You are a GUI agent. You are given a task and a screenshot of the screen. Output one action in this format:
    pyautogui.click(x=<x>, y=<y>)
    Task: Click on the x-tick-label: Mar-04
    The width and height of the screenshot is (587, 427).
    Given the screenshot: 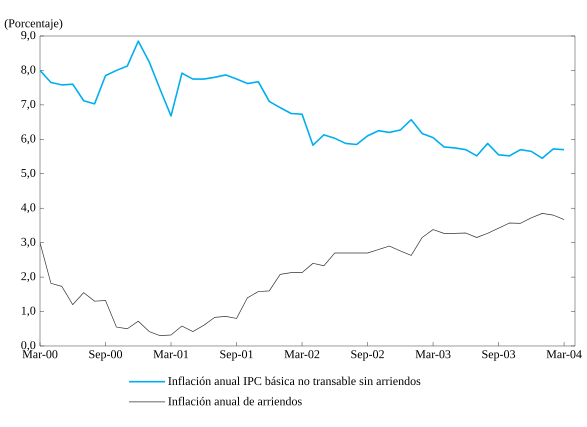 What is the action you would take?
    pyautogui.click(x=564, y=354)
    